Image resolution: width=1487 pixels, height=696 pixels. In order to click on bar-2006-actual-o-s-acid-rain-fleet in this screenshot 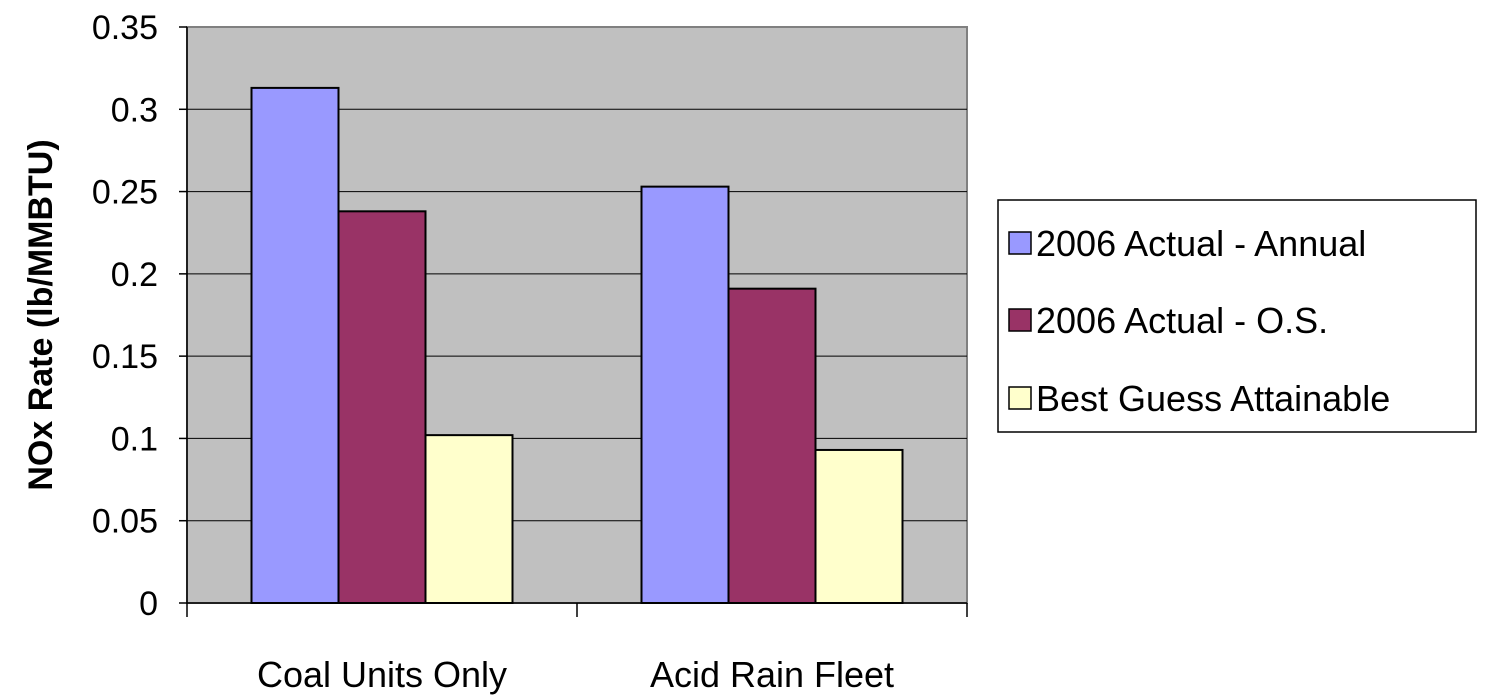, I will do `click(772, 445)`.